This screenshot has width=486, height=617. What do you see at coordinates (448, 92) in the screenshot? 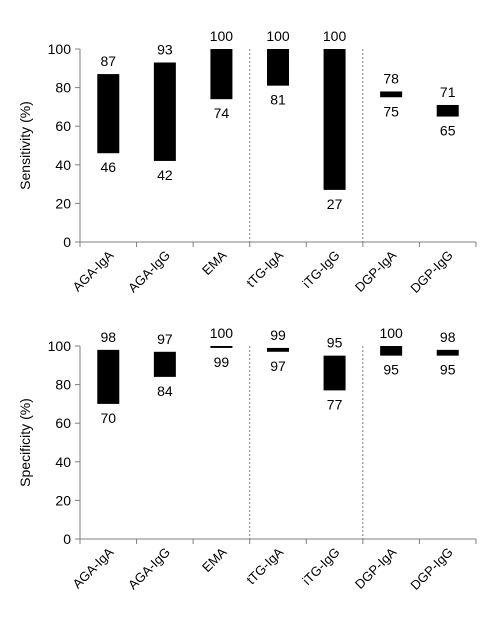
I see `high-value-label: 71` at bounding box center [448, 92].